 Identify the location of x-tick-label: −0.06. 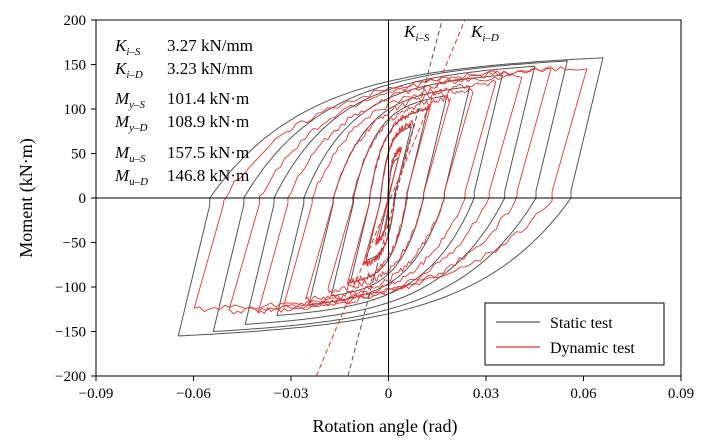
(193, 394).